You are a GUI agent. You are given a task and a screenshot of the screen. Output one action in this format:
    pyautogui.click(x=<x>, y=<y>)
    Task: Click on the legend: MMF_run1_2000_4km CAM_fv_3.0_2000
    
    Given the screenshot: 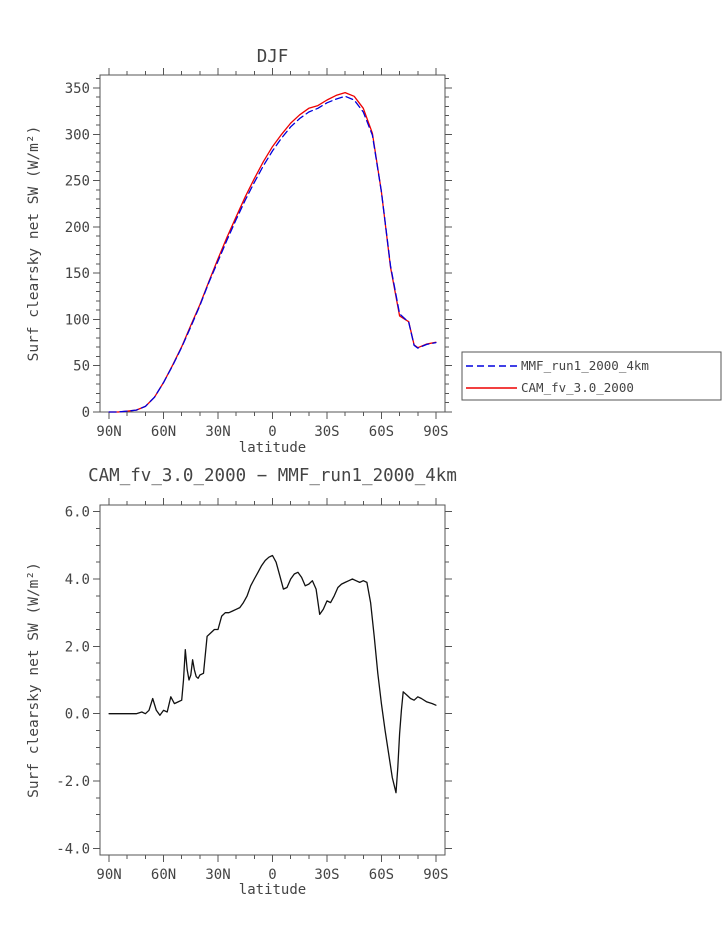 What is the action you would take?
    pyautogui.click(x=591, y=376)
    